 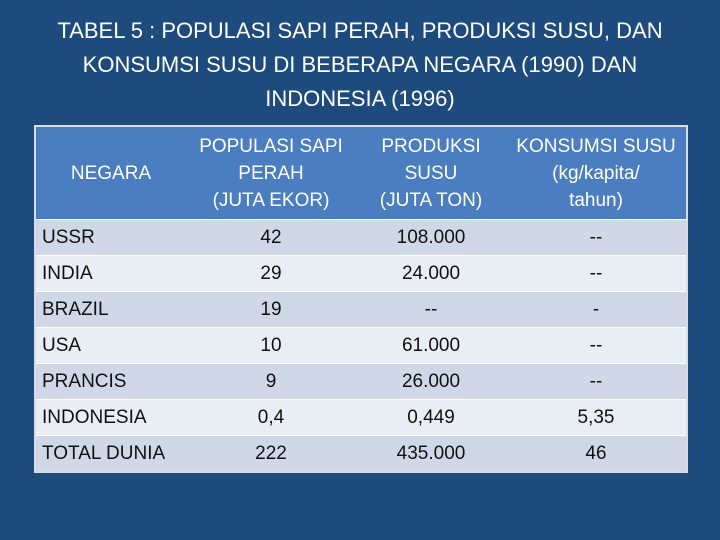 I want to click on title-line-3: INDONESIA (1996), so click(x=360, y=98).